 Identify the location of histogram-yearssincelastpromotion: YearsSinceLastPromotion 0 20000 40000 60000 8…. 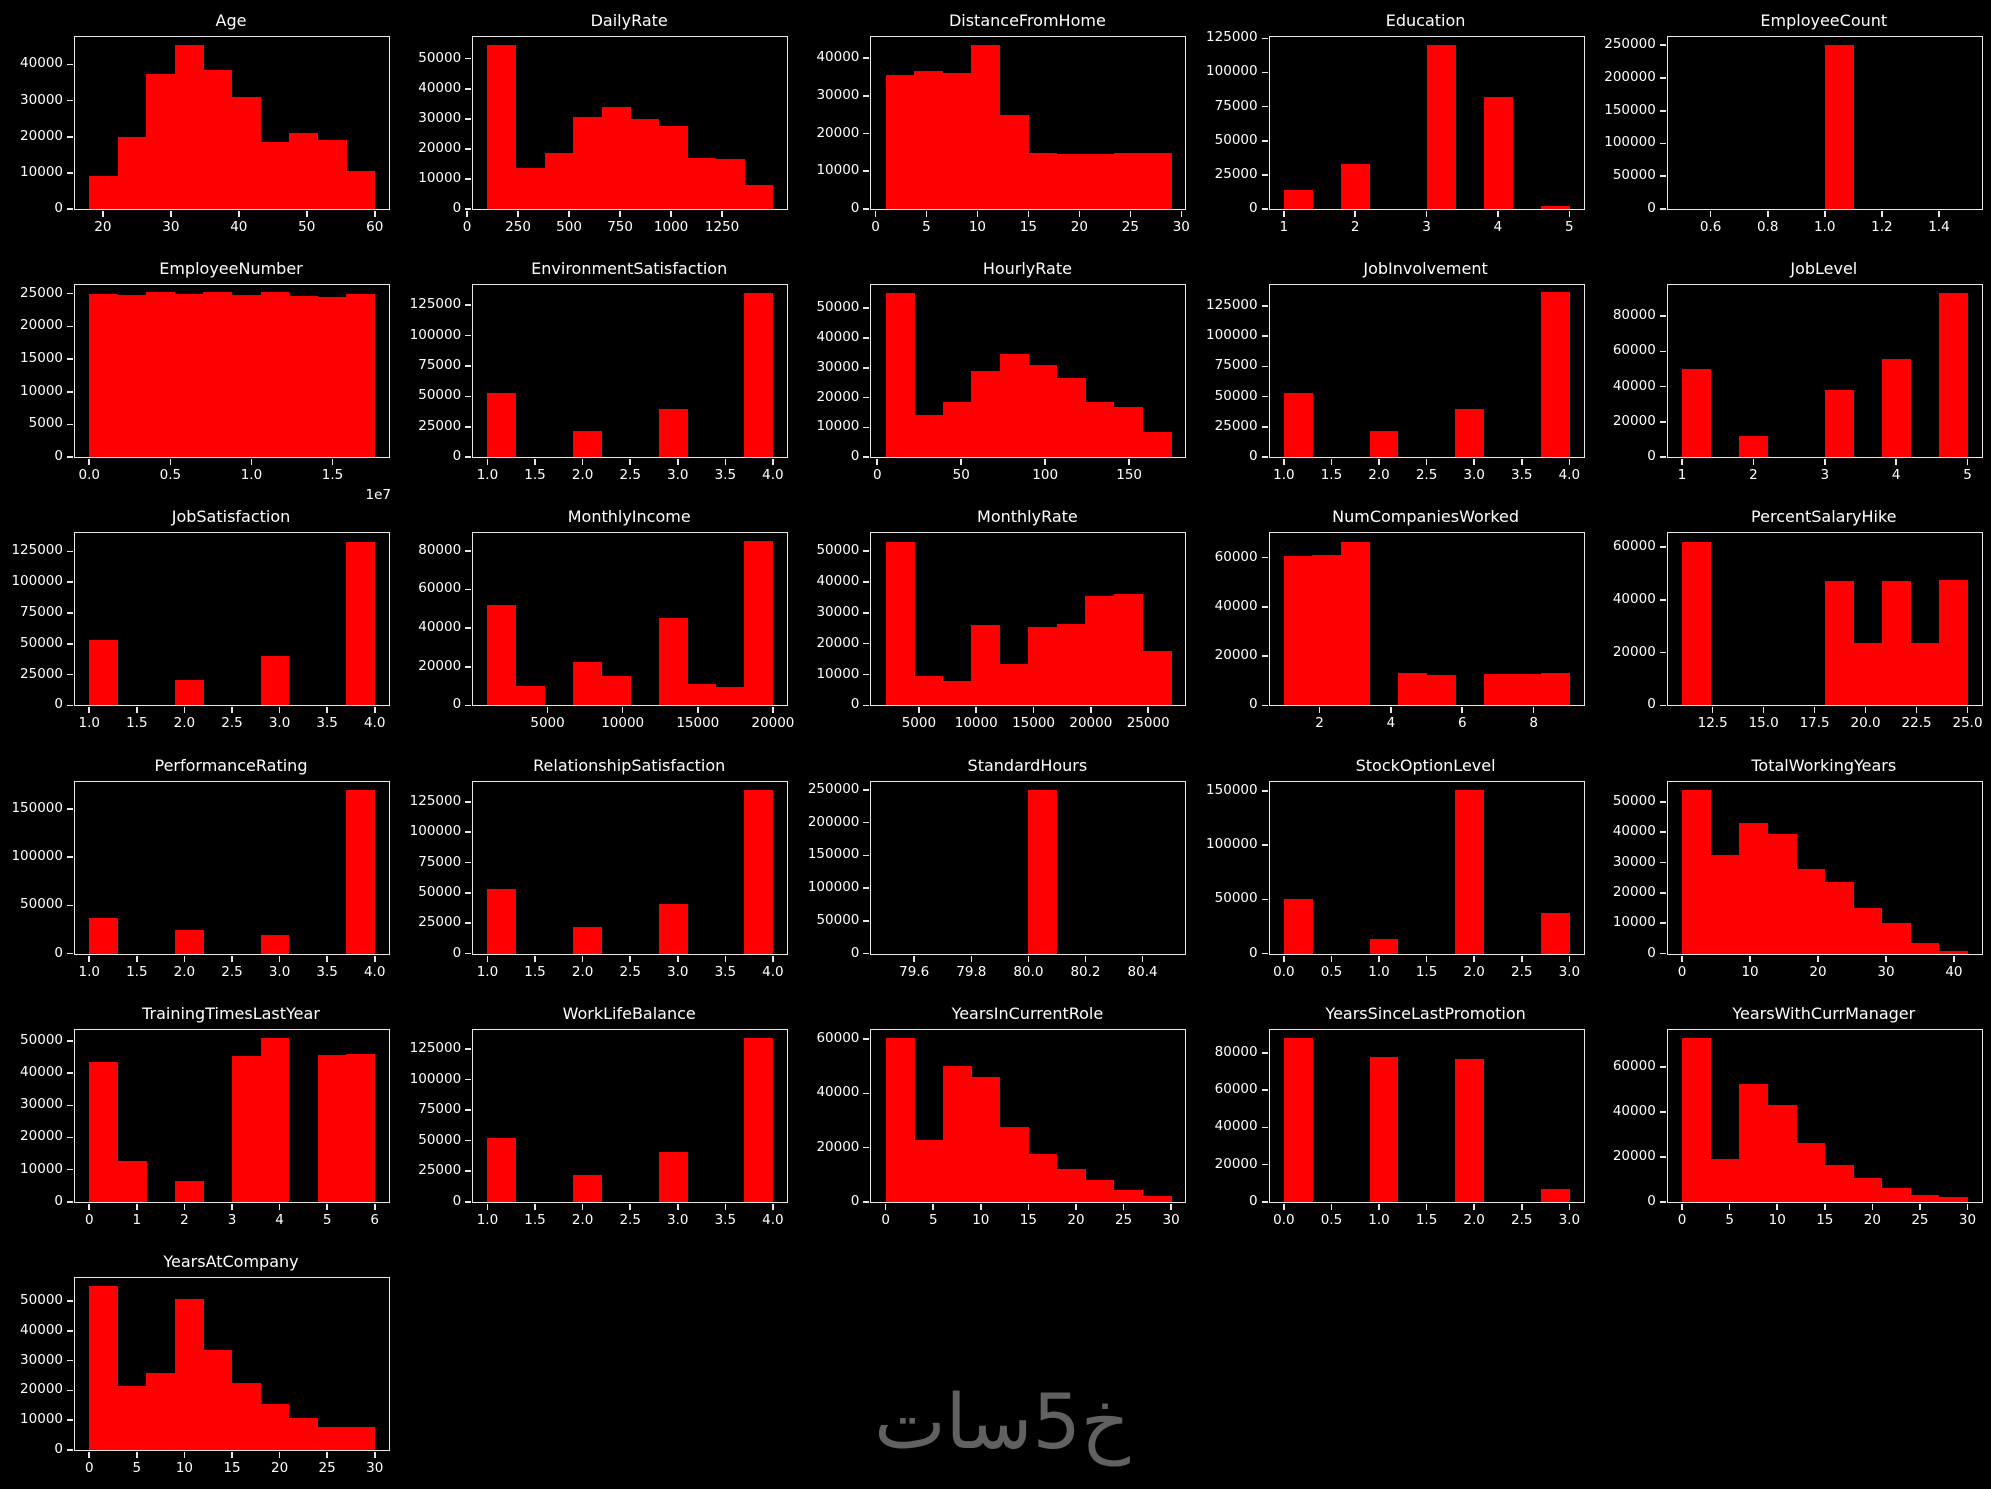
(1394, 1117).